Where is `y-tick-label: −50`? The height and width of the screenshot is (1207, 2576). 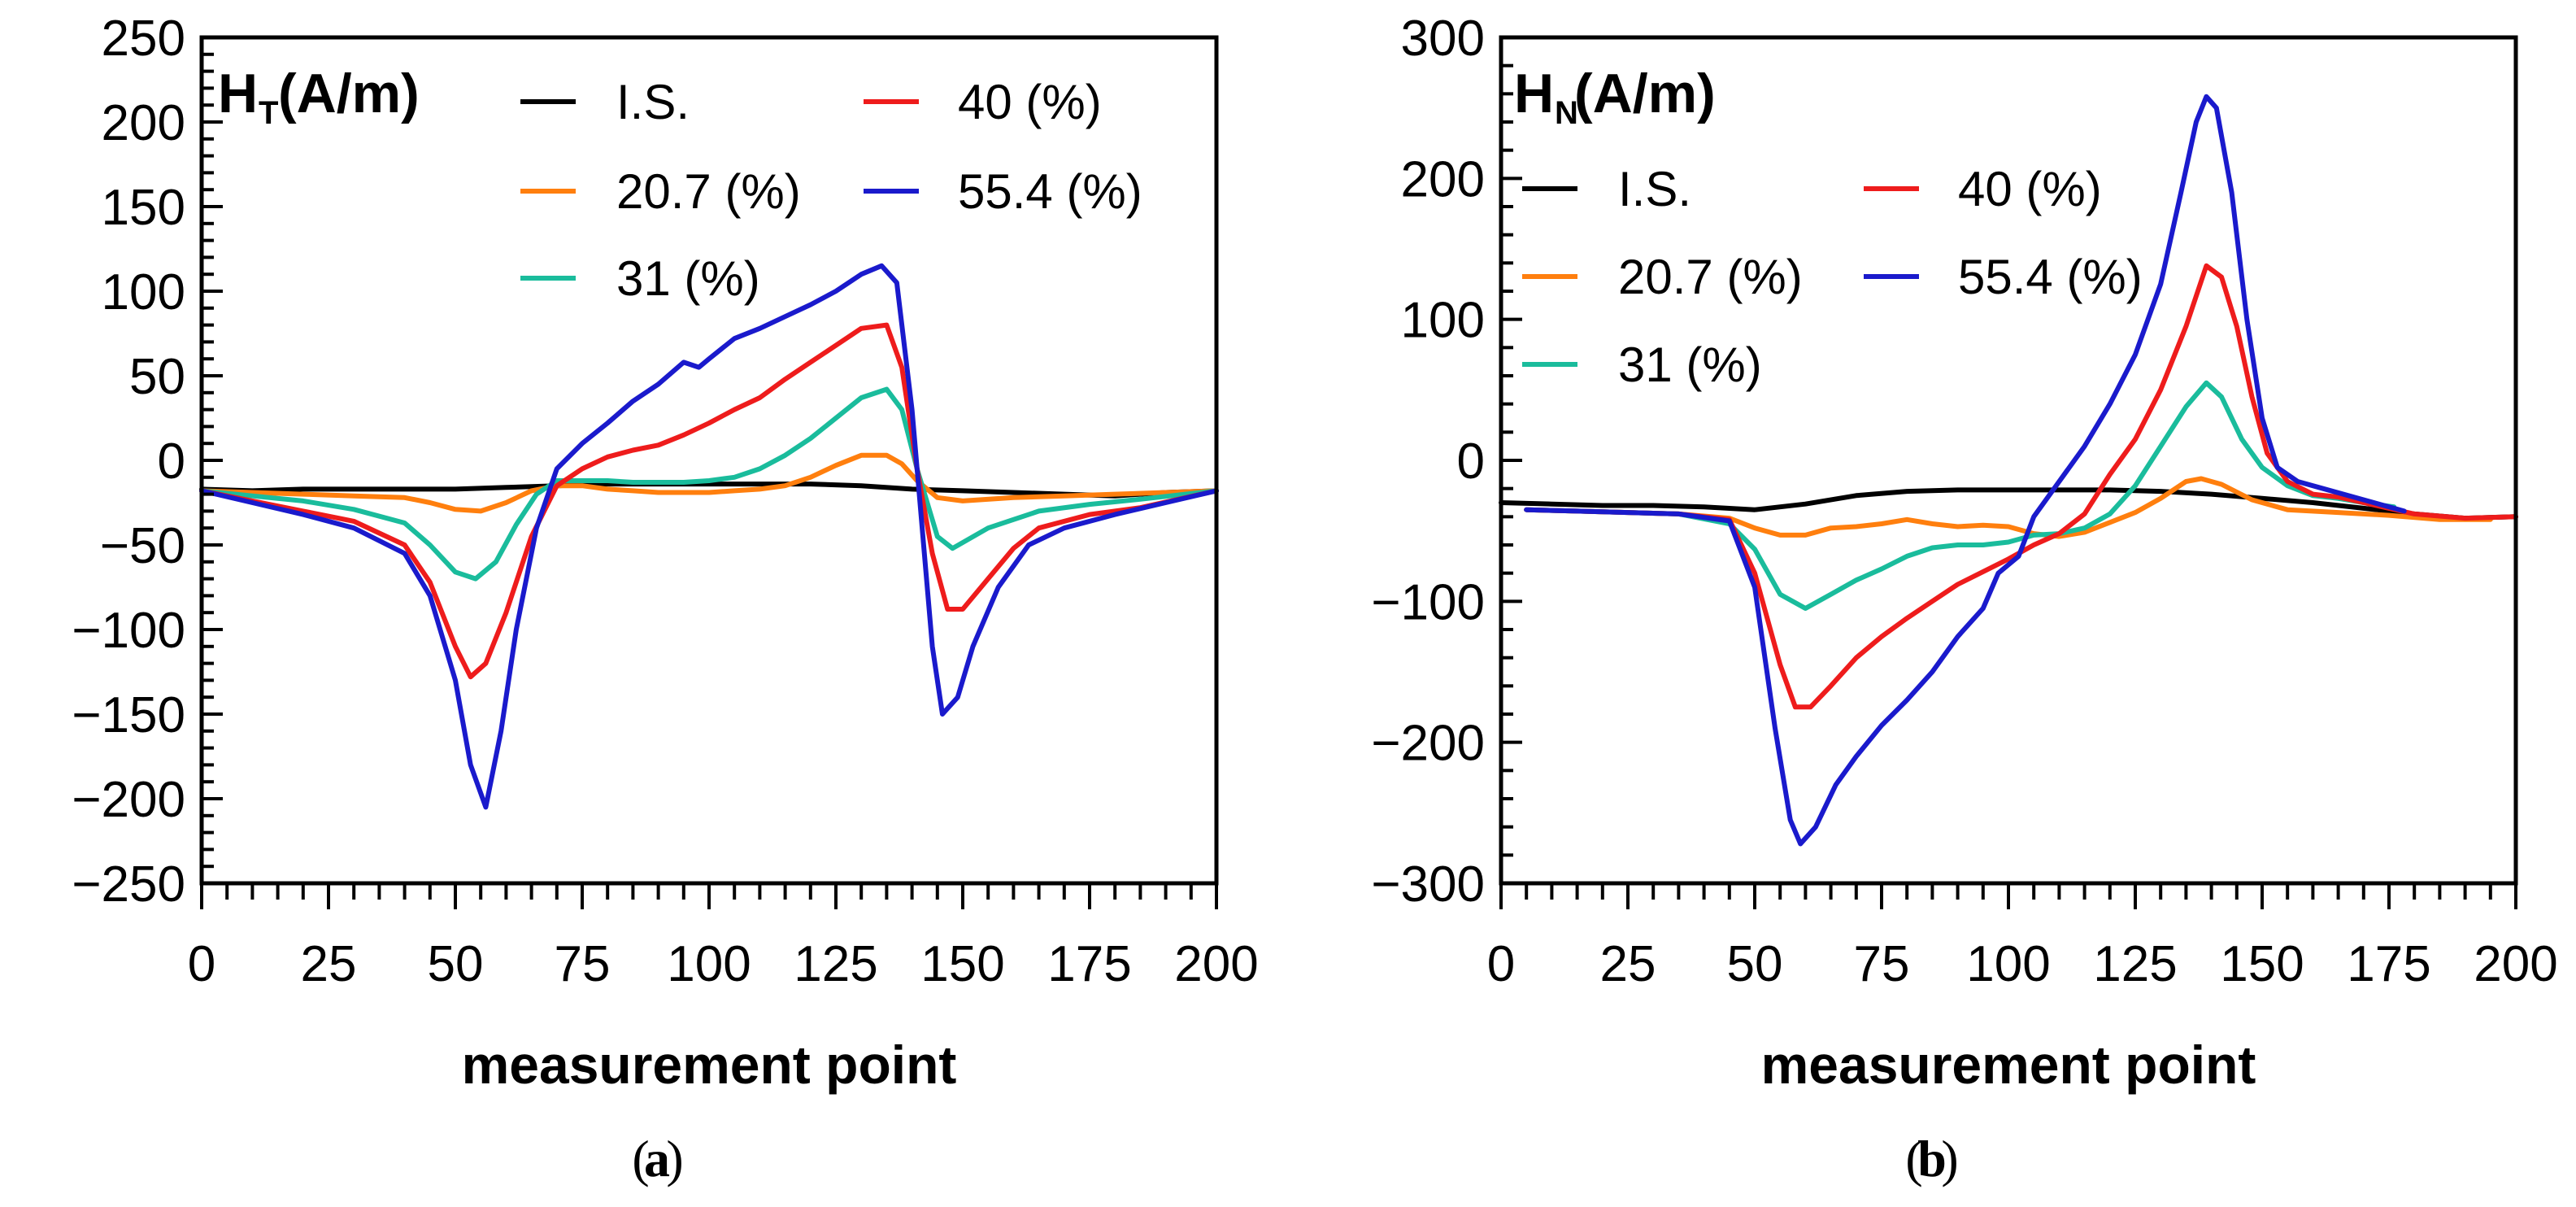
y-tick-label: −50 is located at coordinates (142, 546).